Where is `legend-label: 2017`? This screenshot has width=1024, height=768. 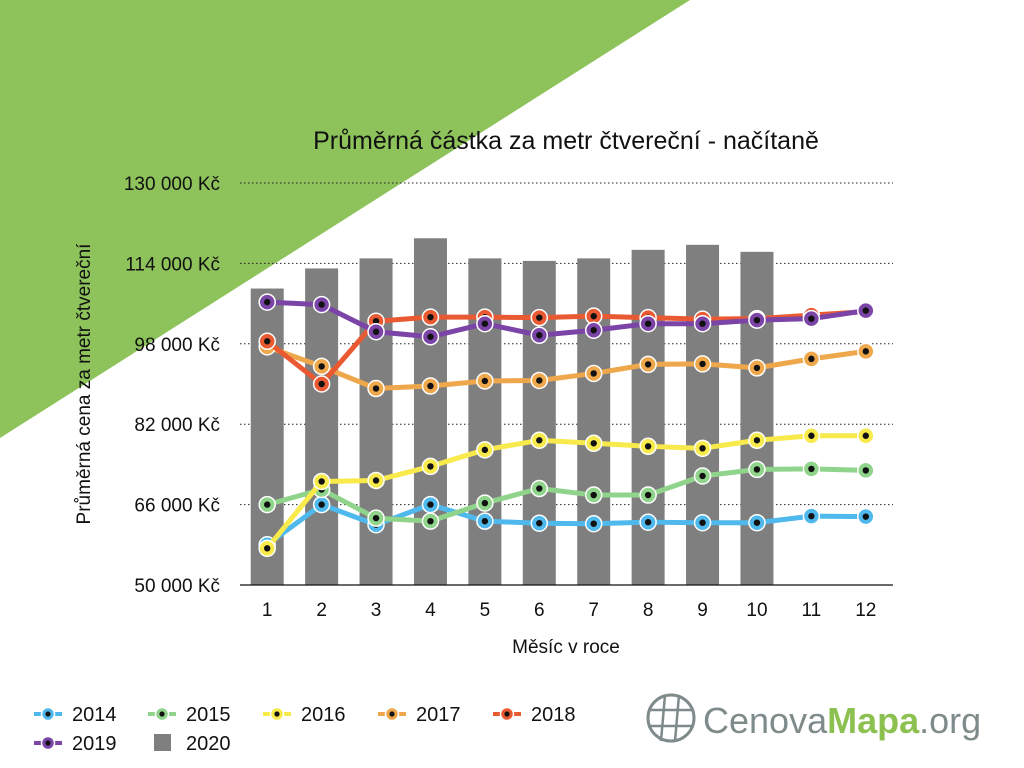
legend-label: 2017 is located at coordinates (438, 715).